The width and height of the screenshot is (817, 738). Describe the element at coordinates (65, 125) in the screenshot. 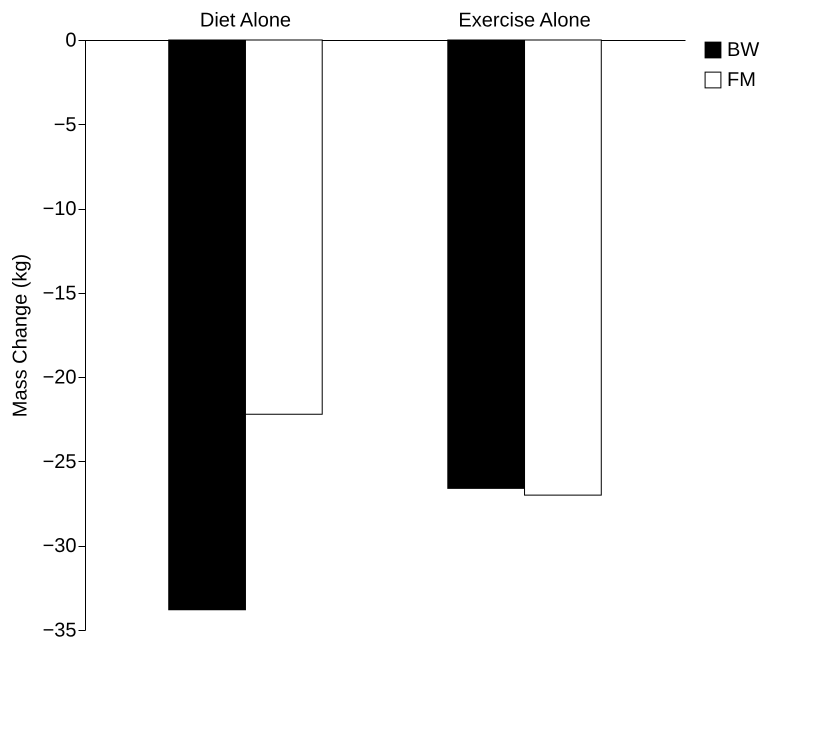

I see `y-tick-label: −5` at that location.